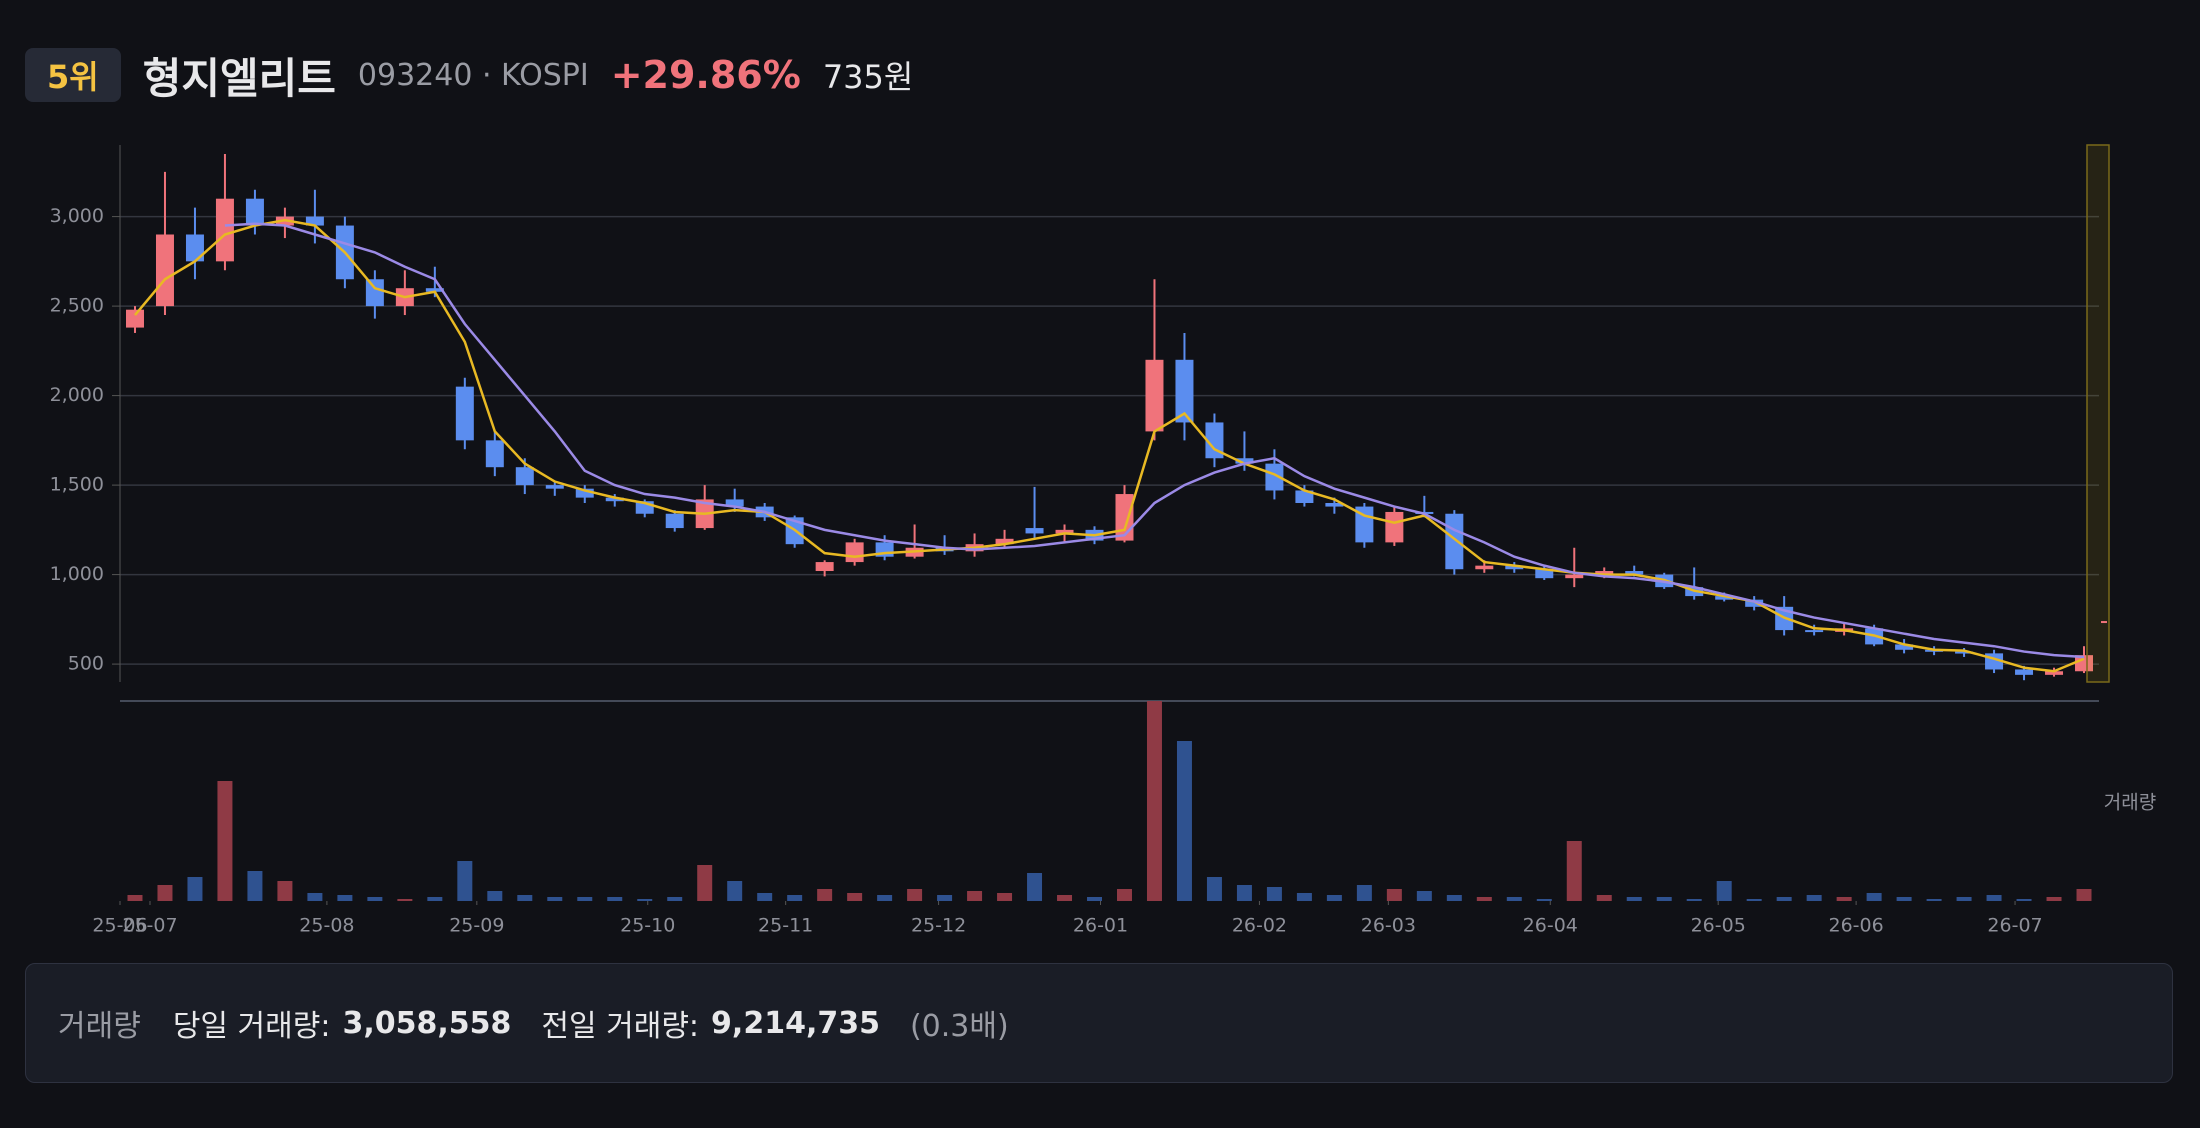 The image size is (2200, 1128). What do you see at coordinates (77, 485) in the screenshot?
I see `y-tick-label: 1,500` at bounding box center [77, 485].